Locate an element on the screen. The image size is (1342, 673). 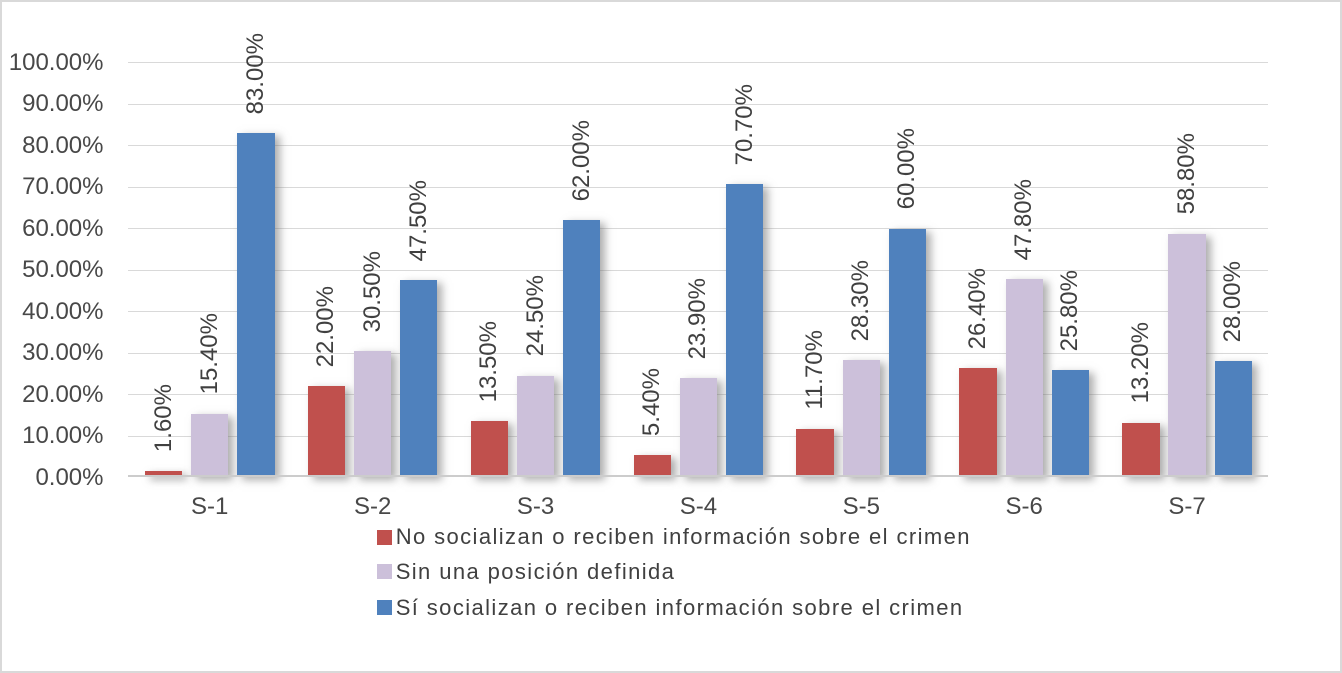
category-label: S-2 is located at coordinates (372, 506).